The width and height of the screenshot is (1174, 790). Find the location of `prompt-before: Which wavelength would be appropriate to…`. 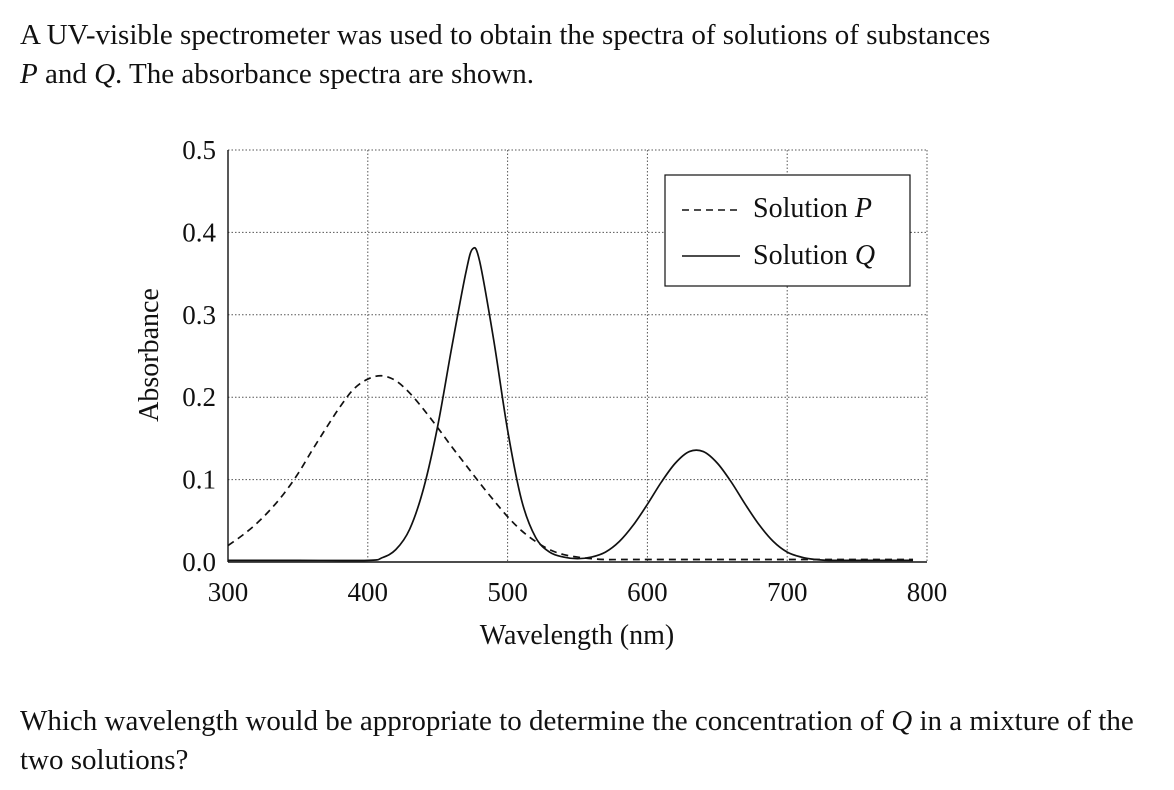

prompt-before: Which wavelength would be appropriate to… is located at coordinates (456, 721).